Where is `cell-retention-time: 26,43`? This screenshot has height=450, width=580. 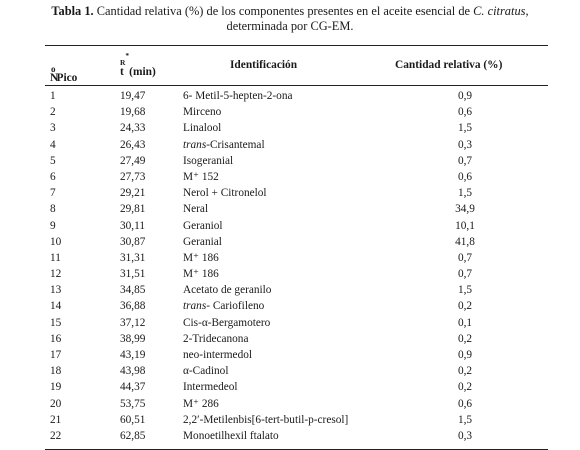 cell-retention-time: 26,43 is located at coordinates (133, 144).